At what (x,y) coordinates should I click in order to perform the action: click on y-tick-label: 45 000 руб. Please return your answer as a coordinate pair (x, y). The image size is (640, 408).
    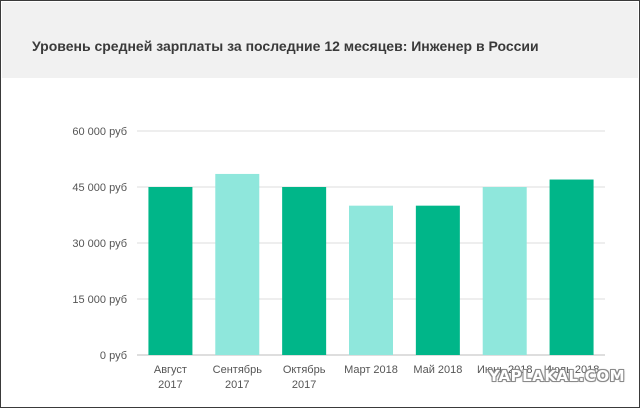
    Looking at the image, I should click on (99, 188).